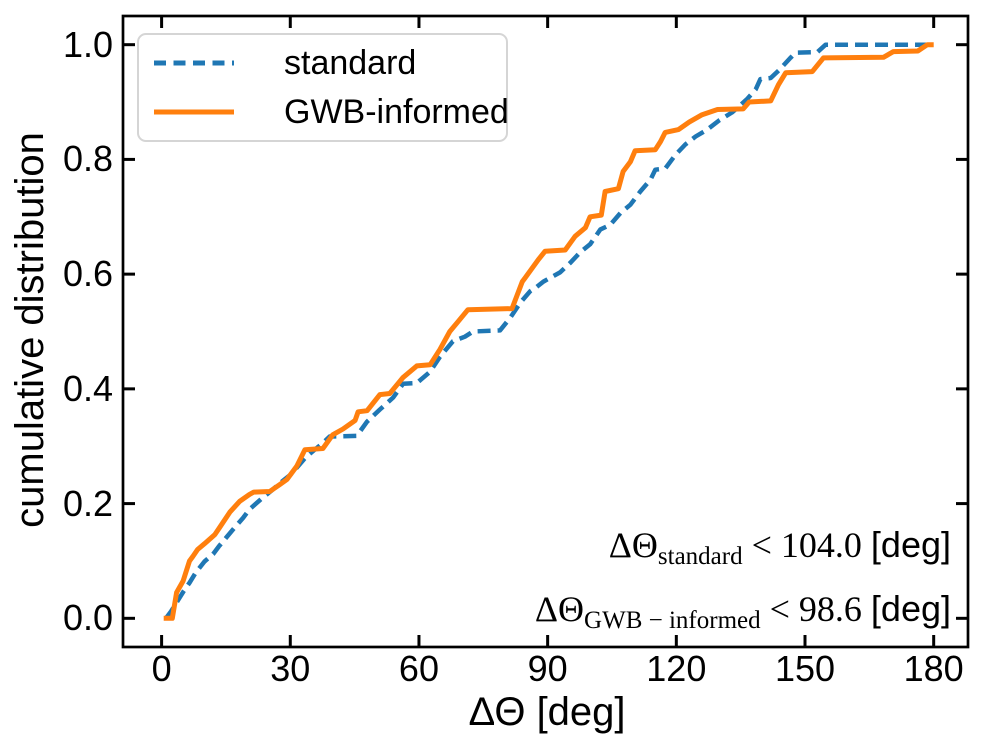  What do you see at coordinates (87, 618) in the screenshot?
I see `y-tick-label-0.0: 0.0` at bounding box center [87, 618].